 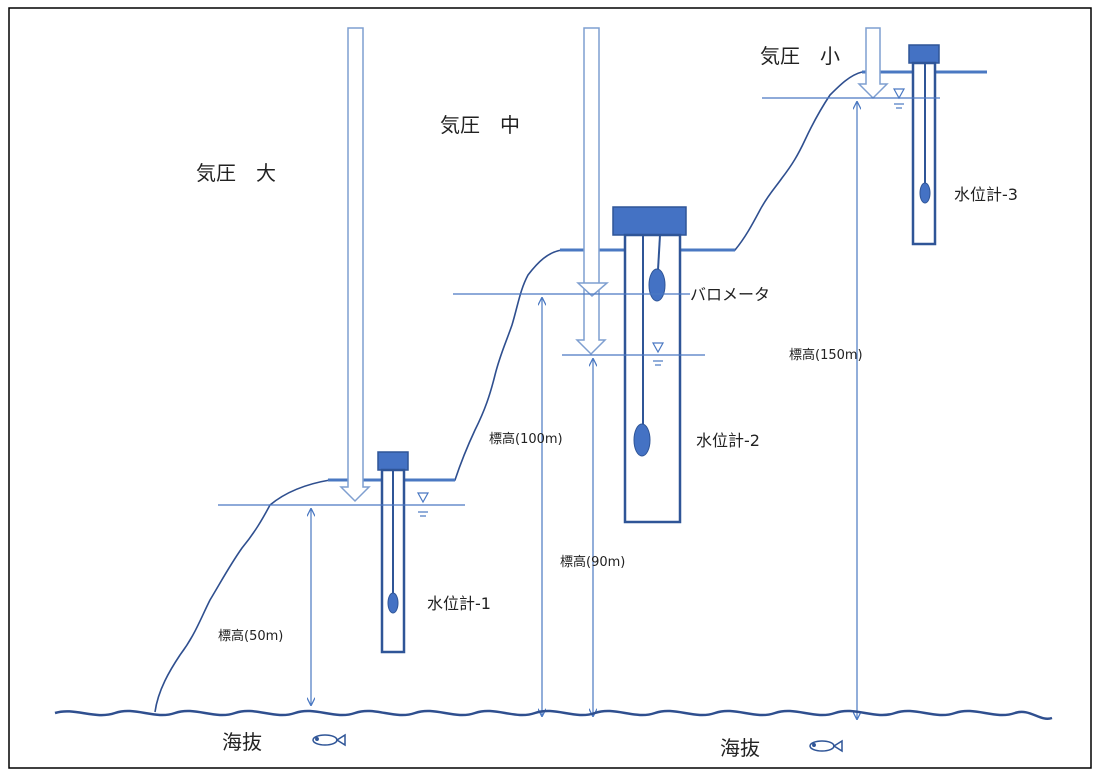 I want to click on well-1-cap, so click(x=393, y=461).